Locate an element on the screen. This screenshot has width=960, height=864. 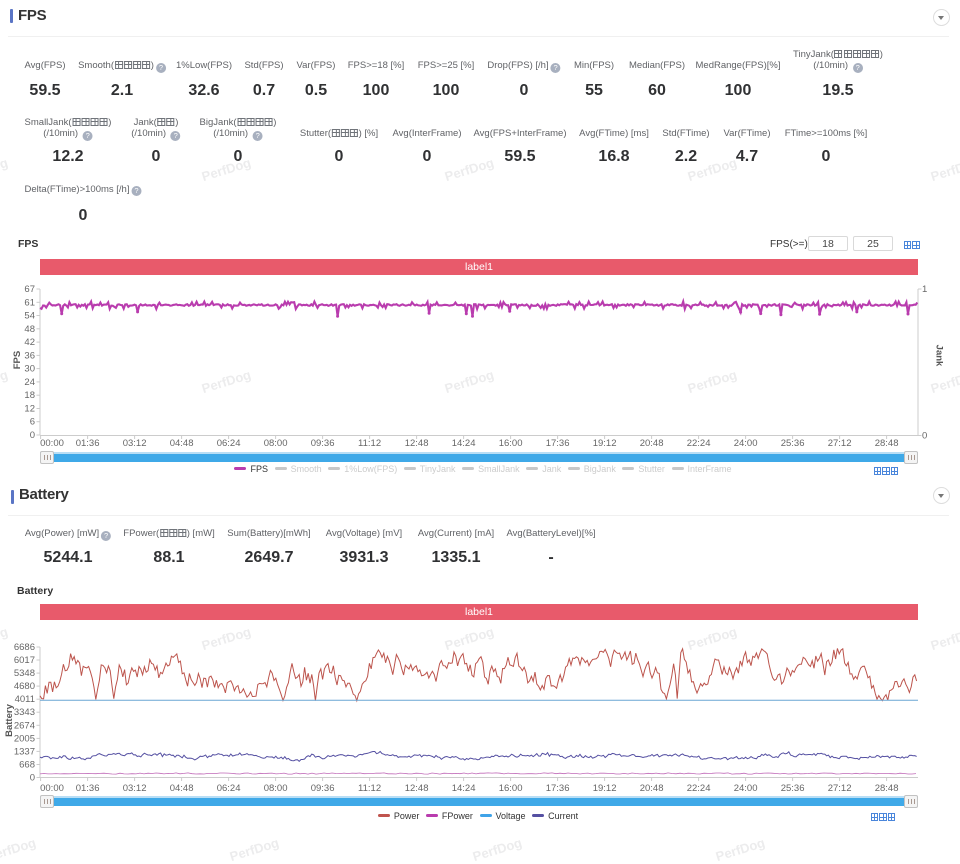
svg-text: 48 is located at coordinates (29, 329).